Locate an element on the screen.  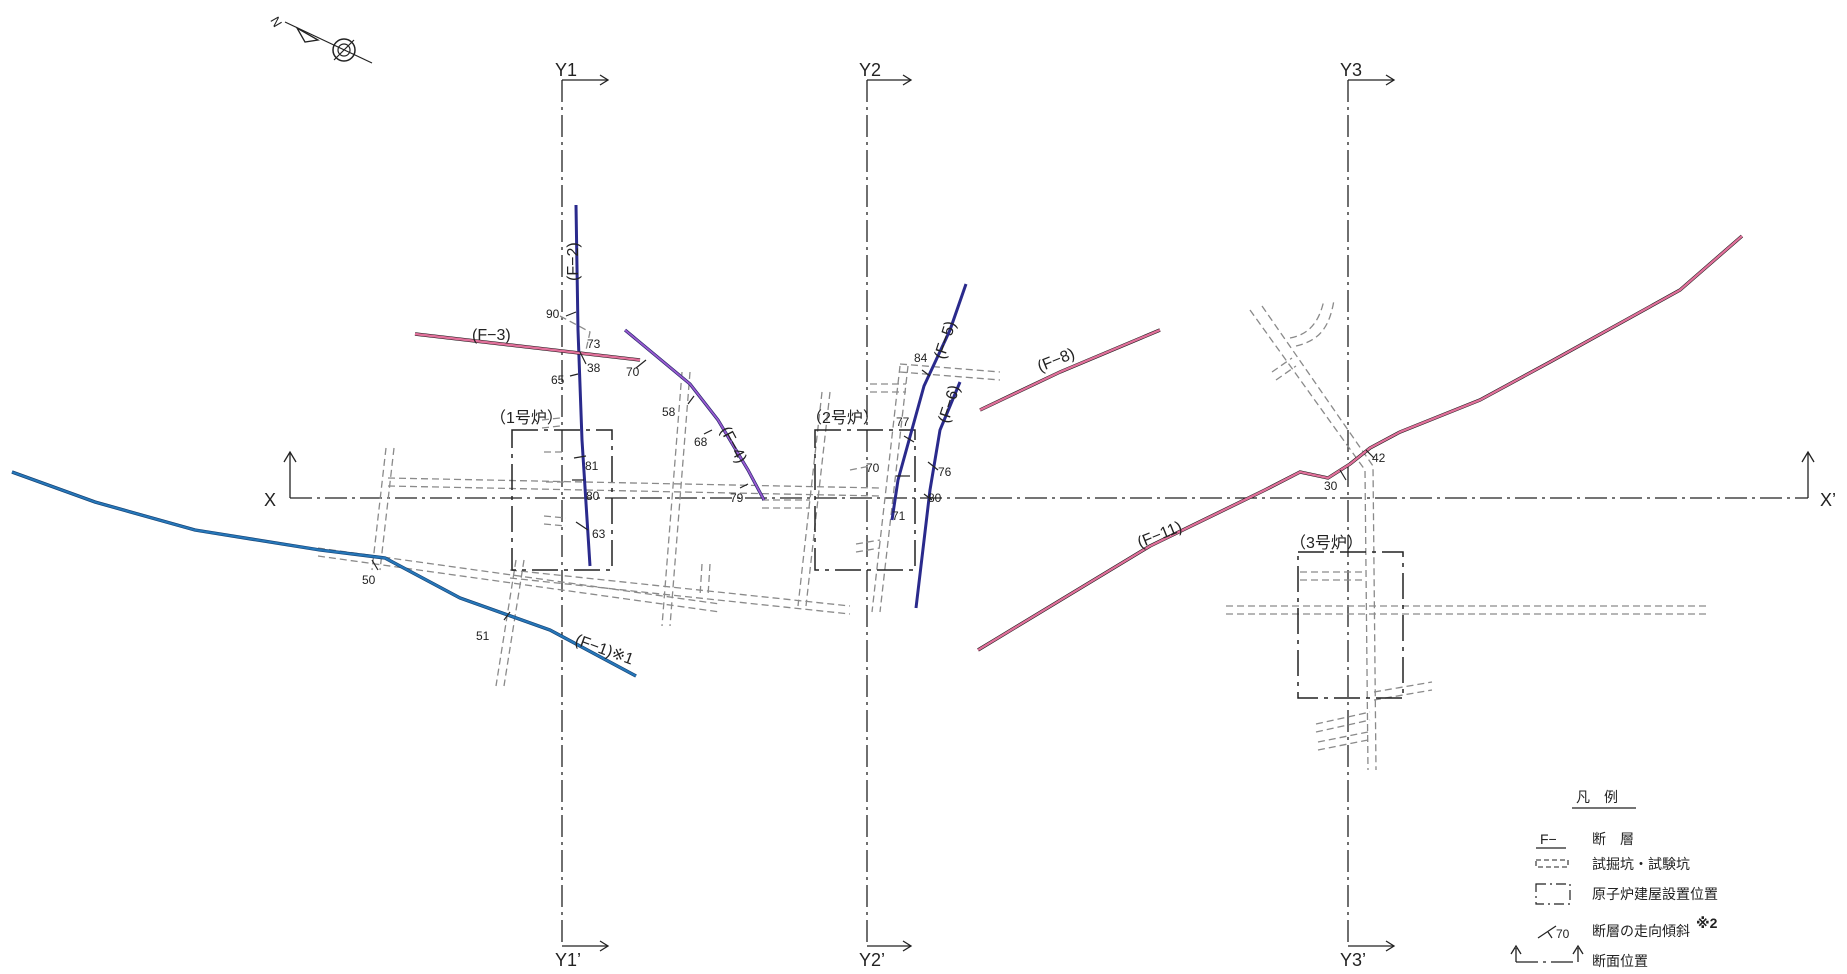
fault-f8-label: (F−8) is located at coordinates (1056, 360).